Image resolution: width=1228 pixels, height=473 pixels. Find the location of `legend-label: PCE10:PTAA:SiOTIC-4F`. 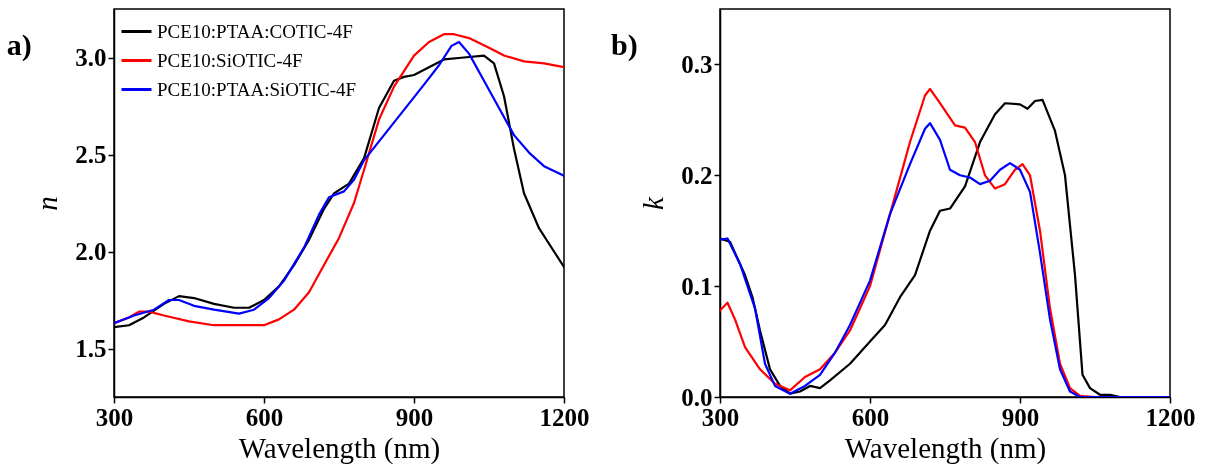

legend-label: PCE10:PTAA:SiOTIC-4F is located at coordinates (257, 89).